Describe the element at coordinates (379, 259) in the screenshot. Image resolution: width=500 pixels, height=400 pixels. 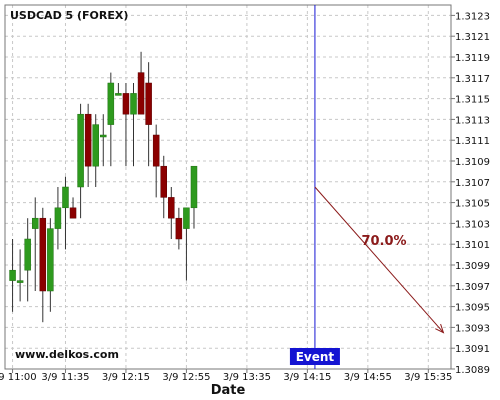
I see `forecast-arrow-line` at that location.